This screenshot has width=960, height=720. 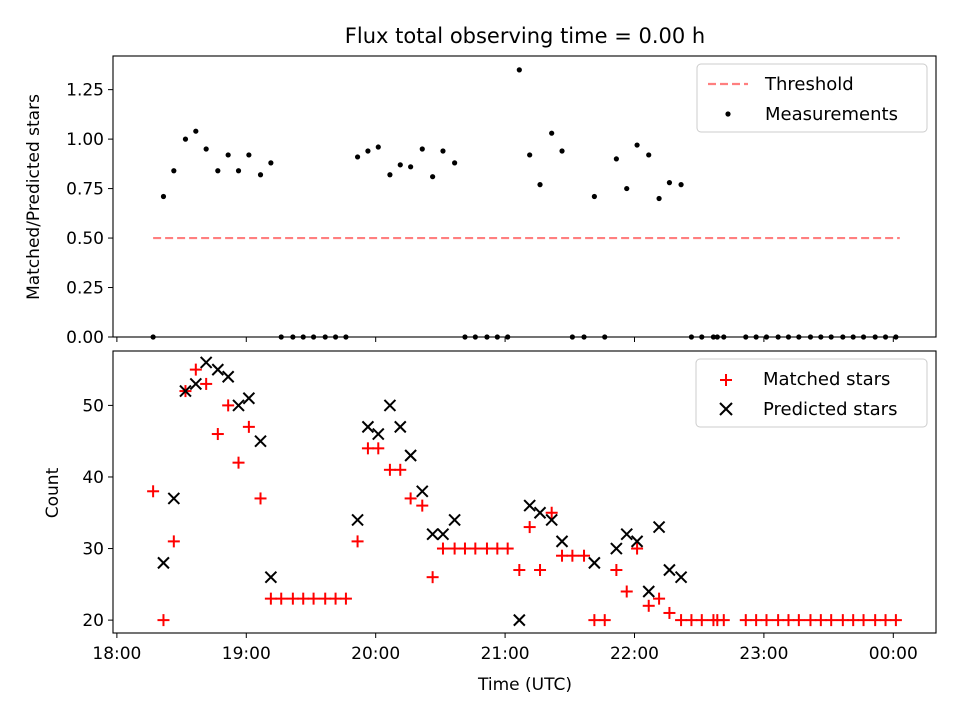 I want to click on legend-threshold-label: Threshold, so click(x=809, y=84).